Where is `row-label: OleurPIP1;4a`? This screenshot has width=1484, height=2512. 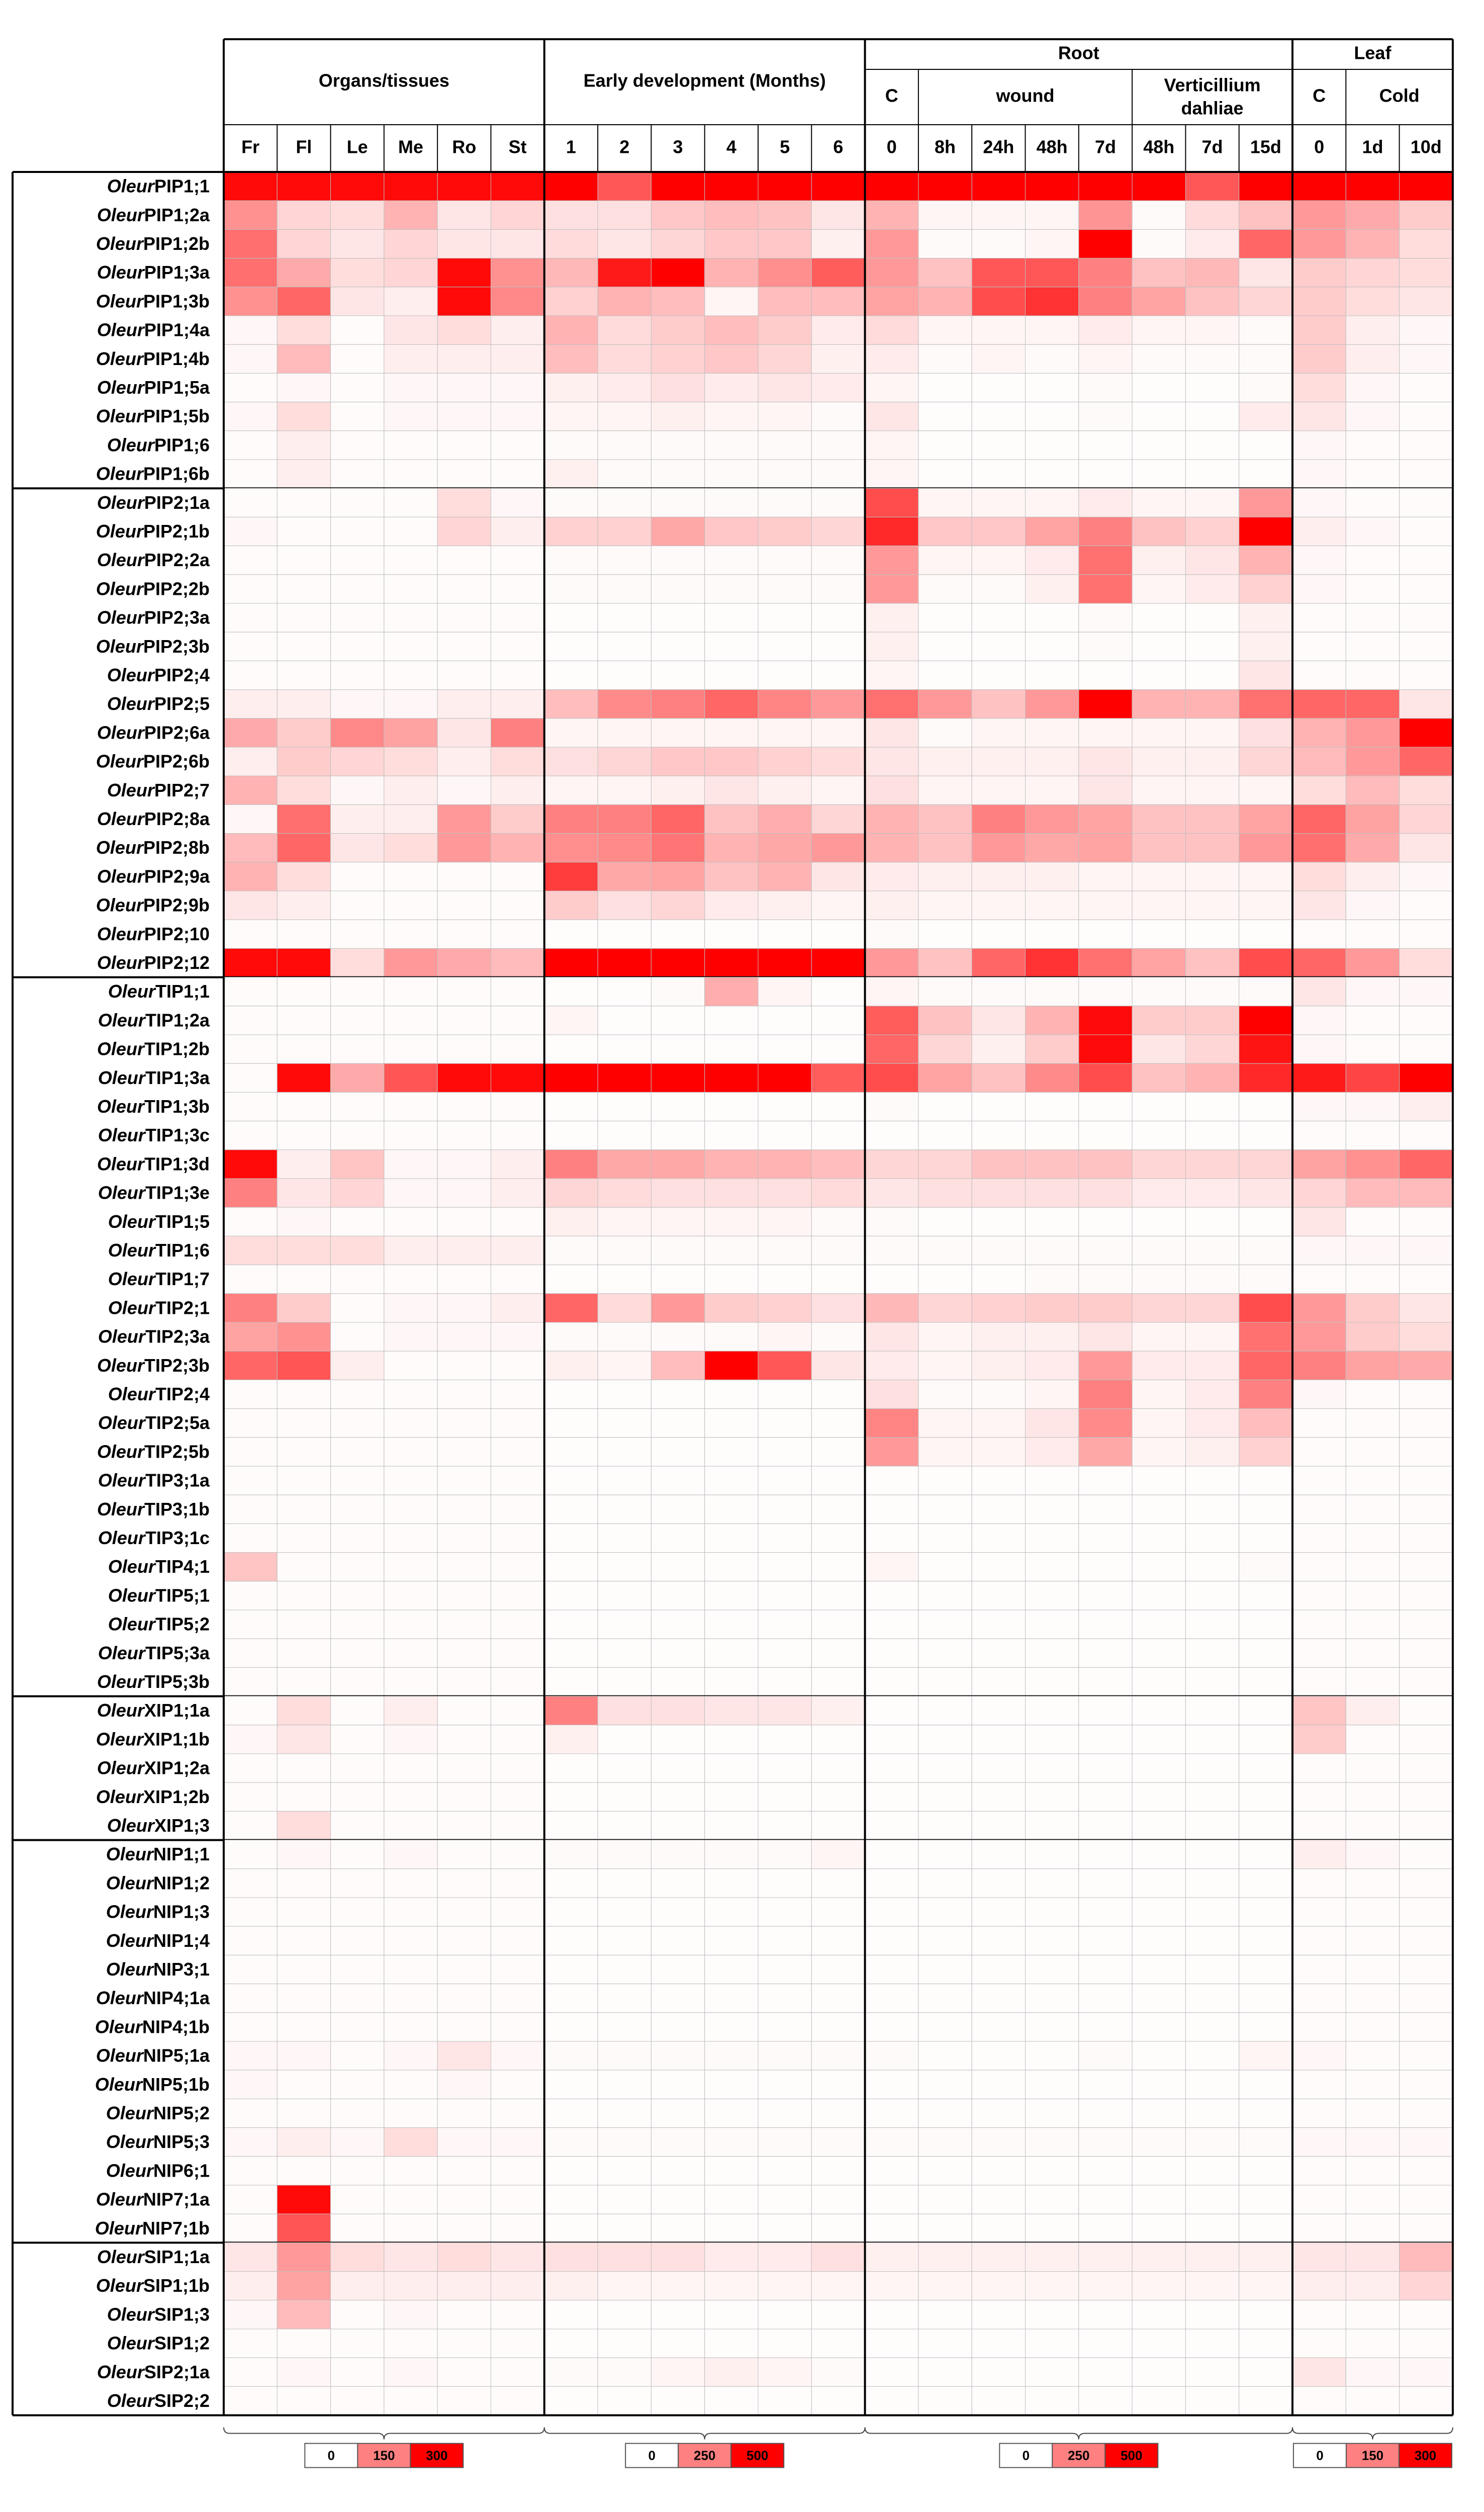
row-label: OleurPIP1;4a is located at coordinates (154, 330).